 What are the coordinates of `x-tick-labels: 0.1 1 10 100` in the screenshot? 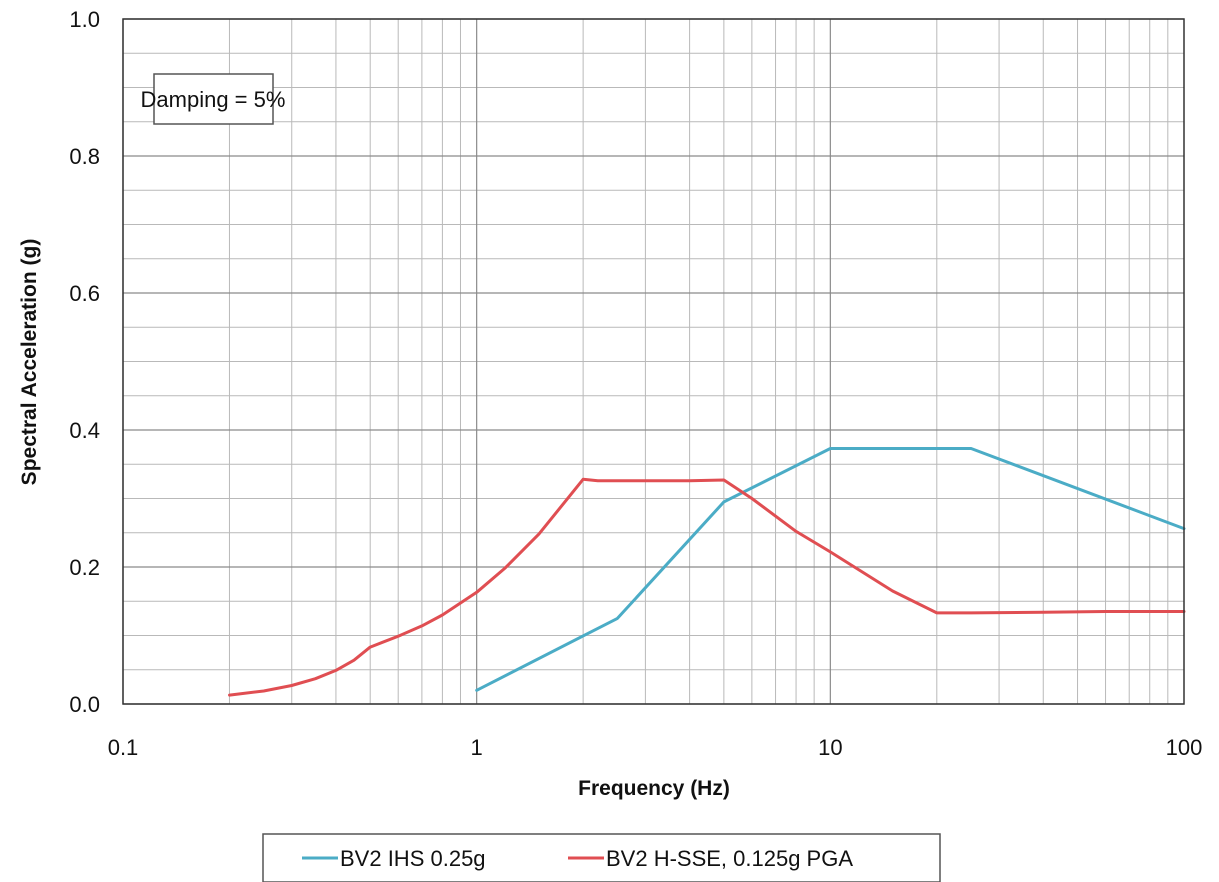 It's located at (655, 747).